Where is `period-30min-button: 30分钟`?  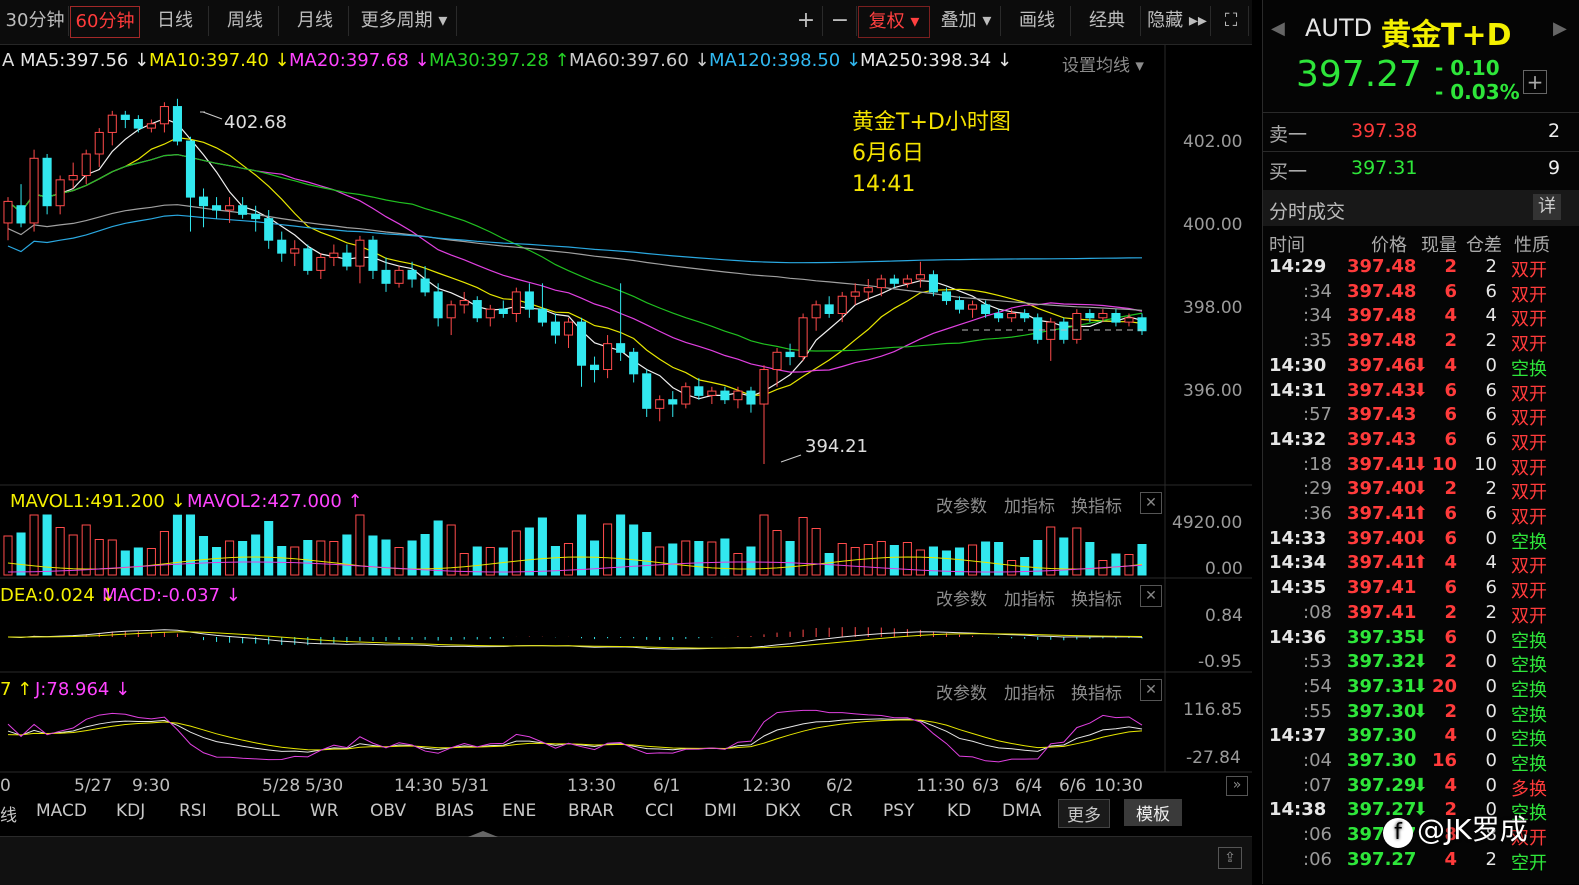
period-30min-button: 30分钟 is located at coordinates (35, 21).